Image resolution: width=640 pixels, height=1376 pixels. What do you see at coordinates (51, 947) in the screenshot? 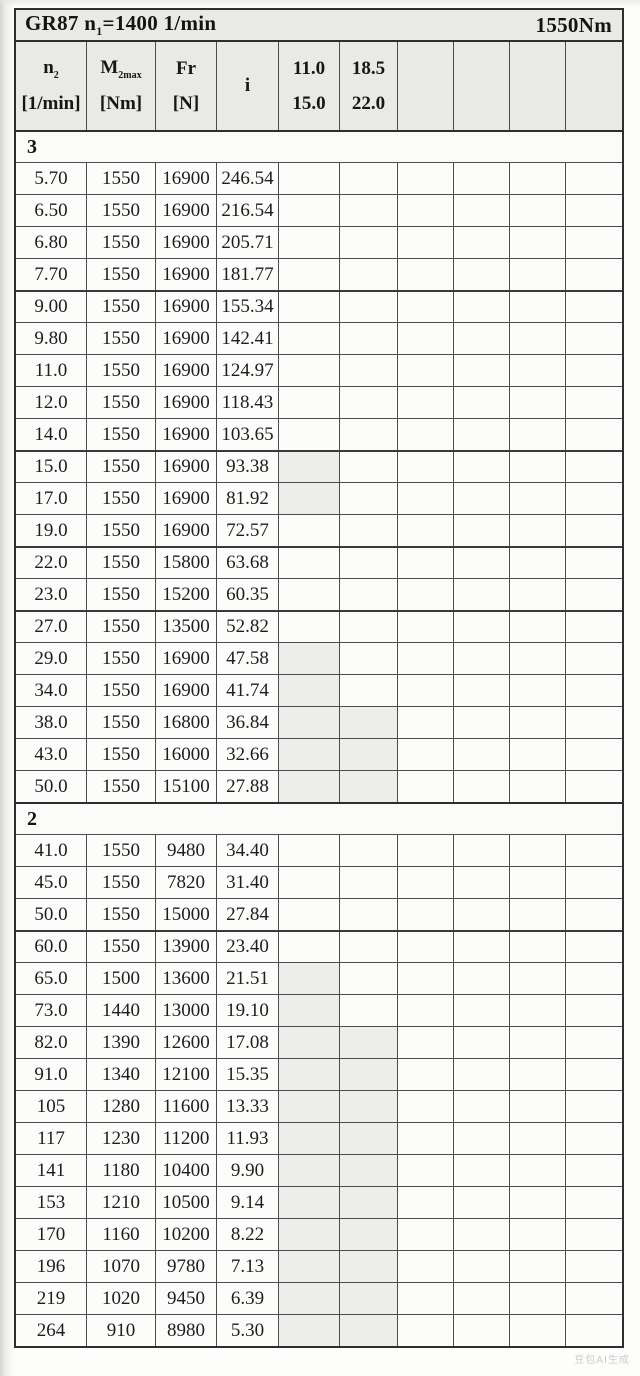
I see `cell-n2: 60.0` at bounding box center [51, 947].